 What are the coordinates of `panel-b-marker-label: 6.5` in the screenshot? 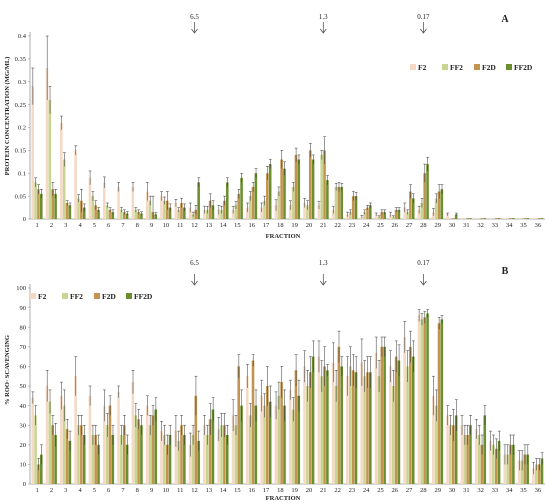 It's located at (194, 263).